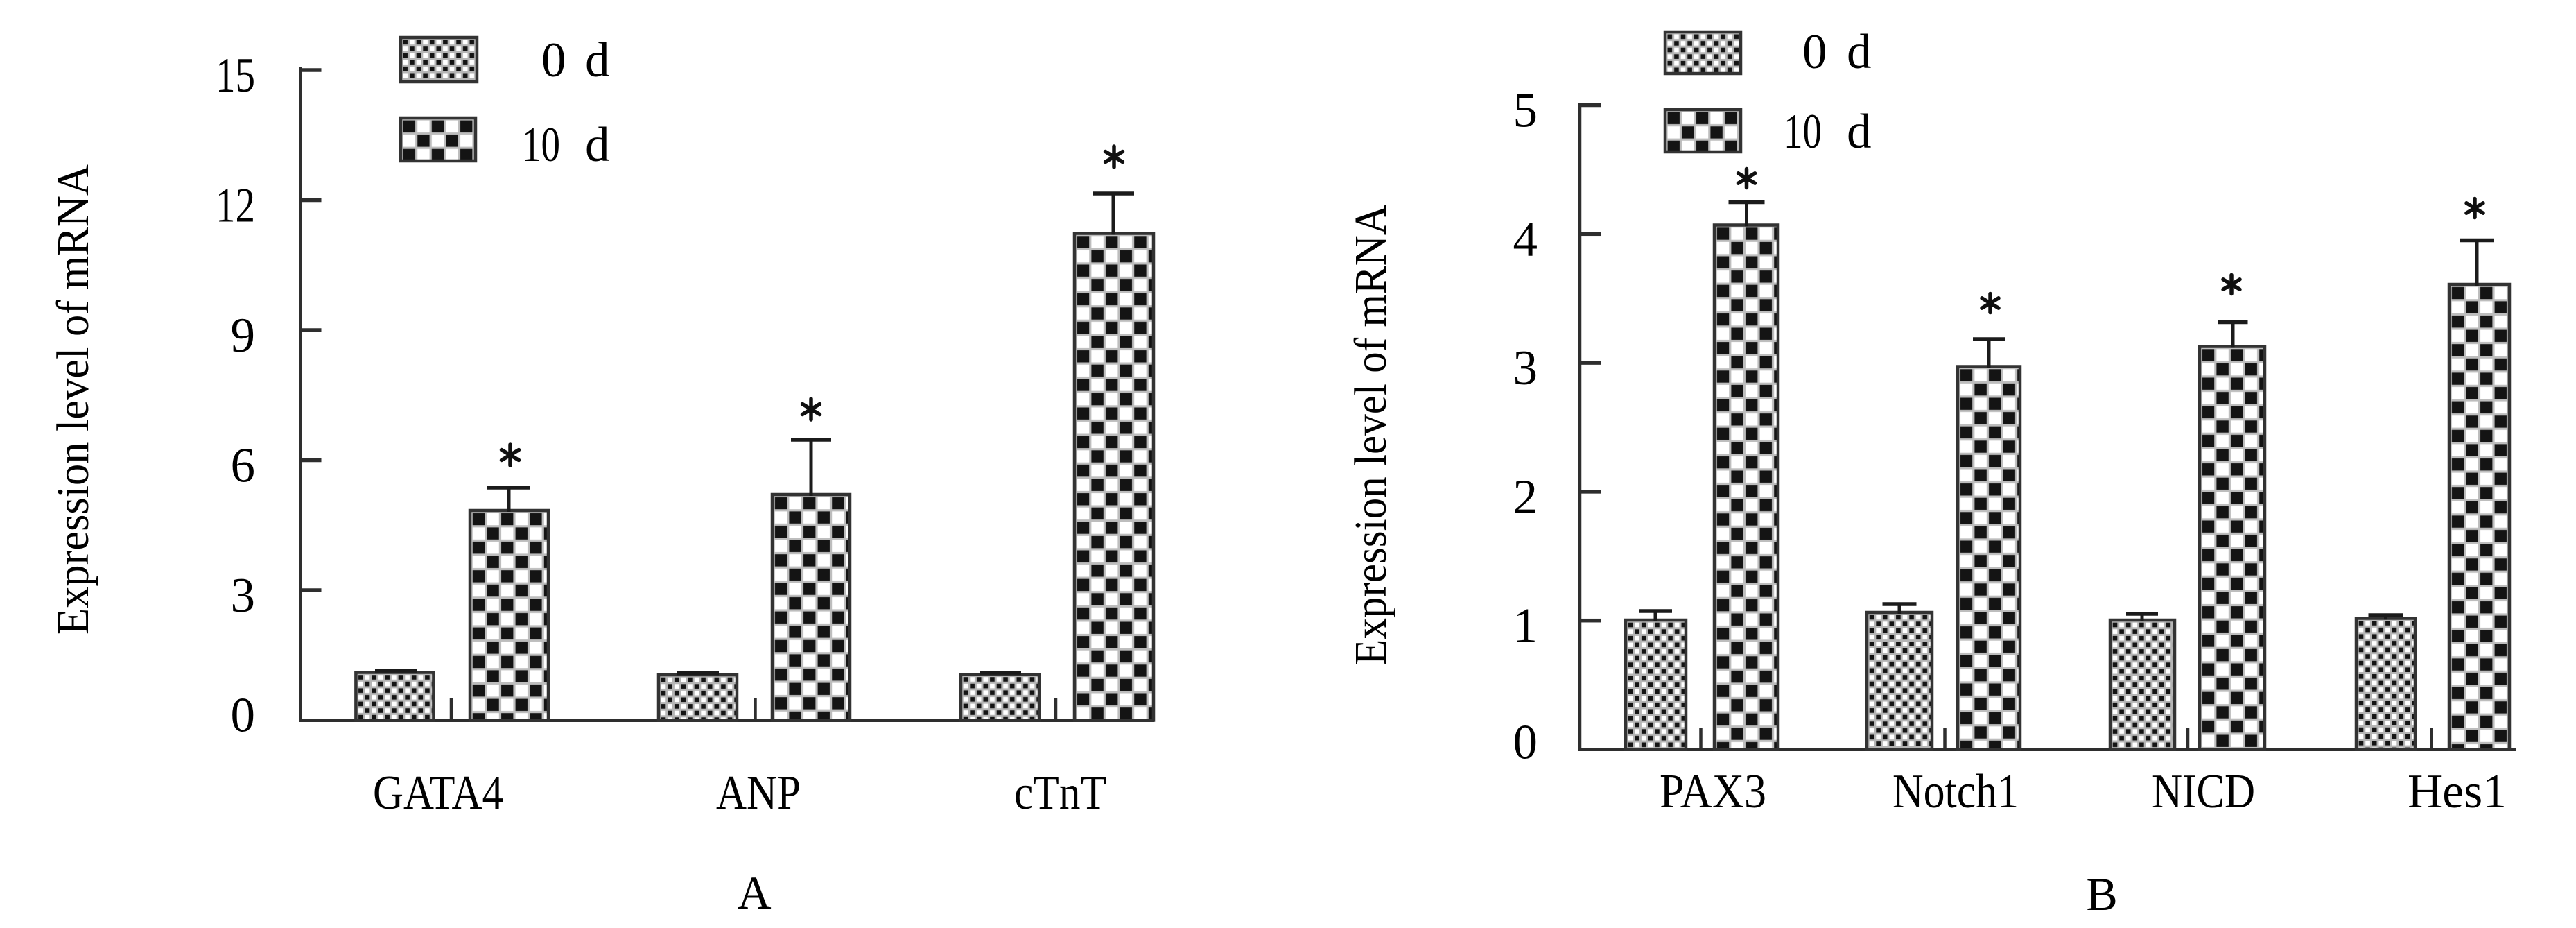 The image size is (2576, 928). I want to click on svg-text: NICD, so click(2203, 792).